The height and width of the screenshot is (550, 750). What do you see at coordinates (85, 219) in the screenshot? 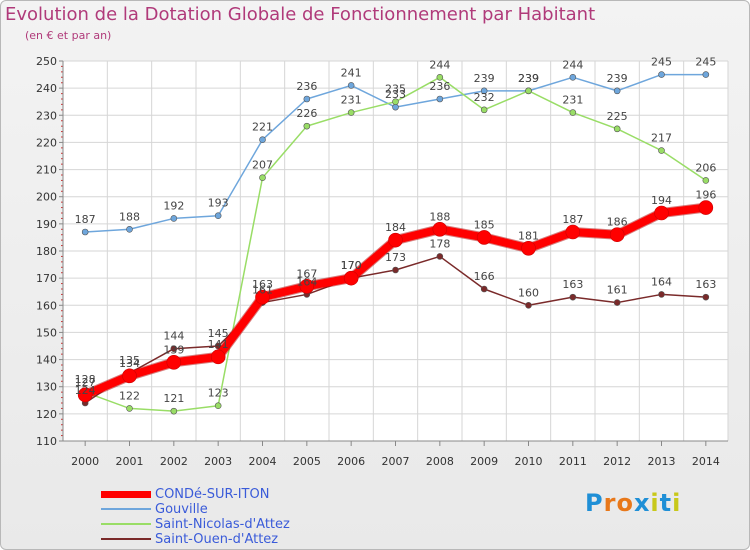
I see `data-label: 187` at bounding box center [85, 219].